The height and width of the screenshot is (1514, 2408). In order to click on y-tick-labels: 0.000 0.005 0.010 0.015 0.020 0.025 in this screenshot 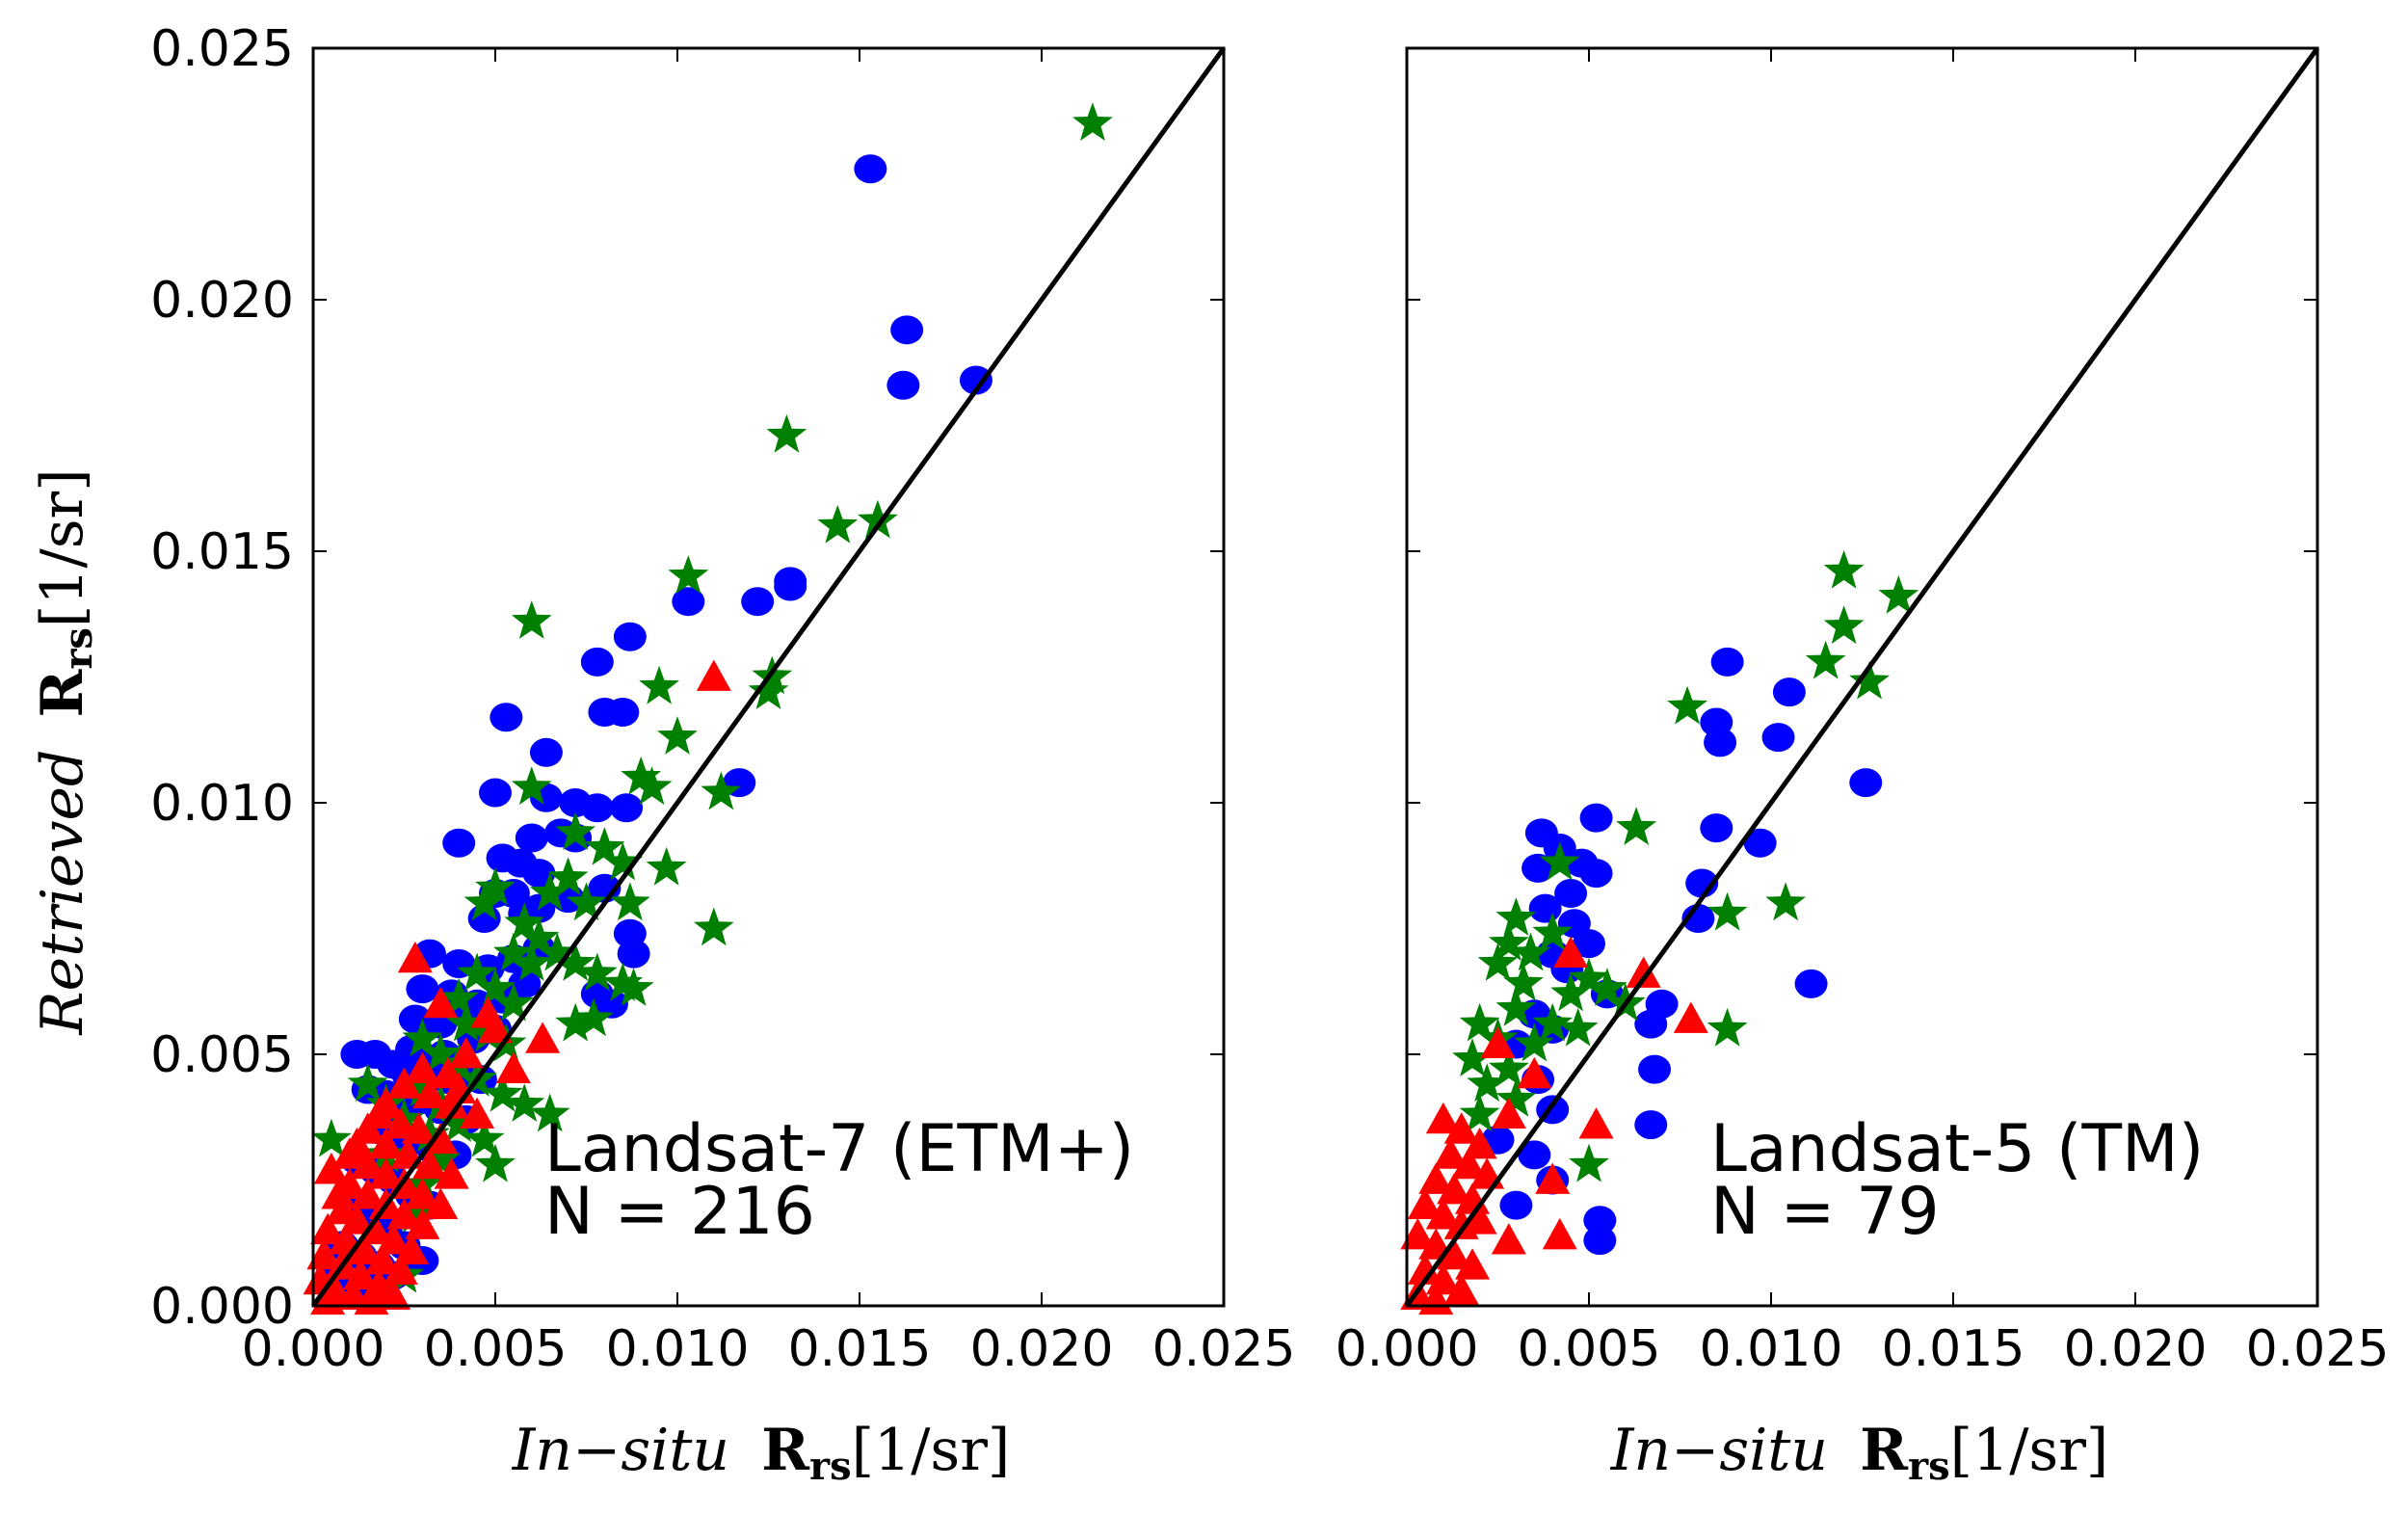, I will do `click(222, 678)`.